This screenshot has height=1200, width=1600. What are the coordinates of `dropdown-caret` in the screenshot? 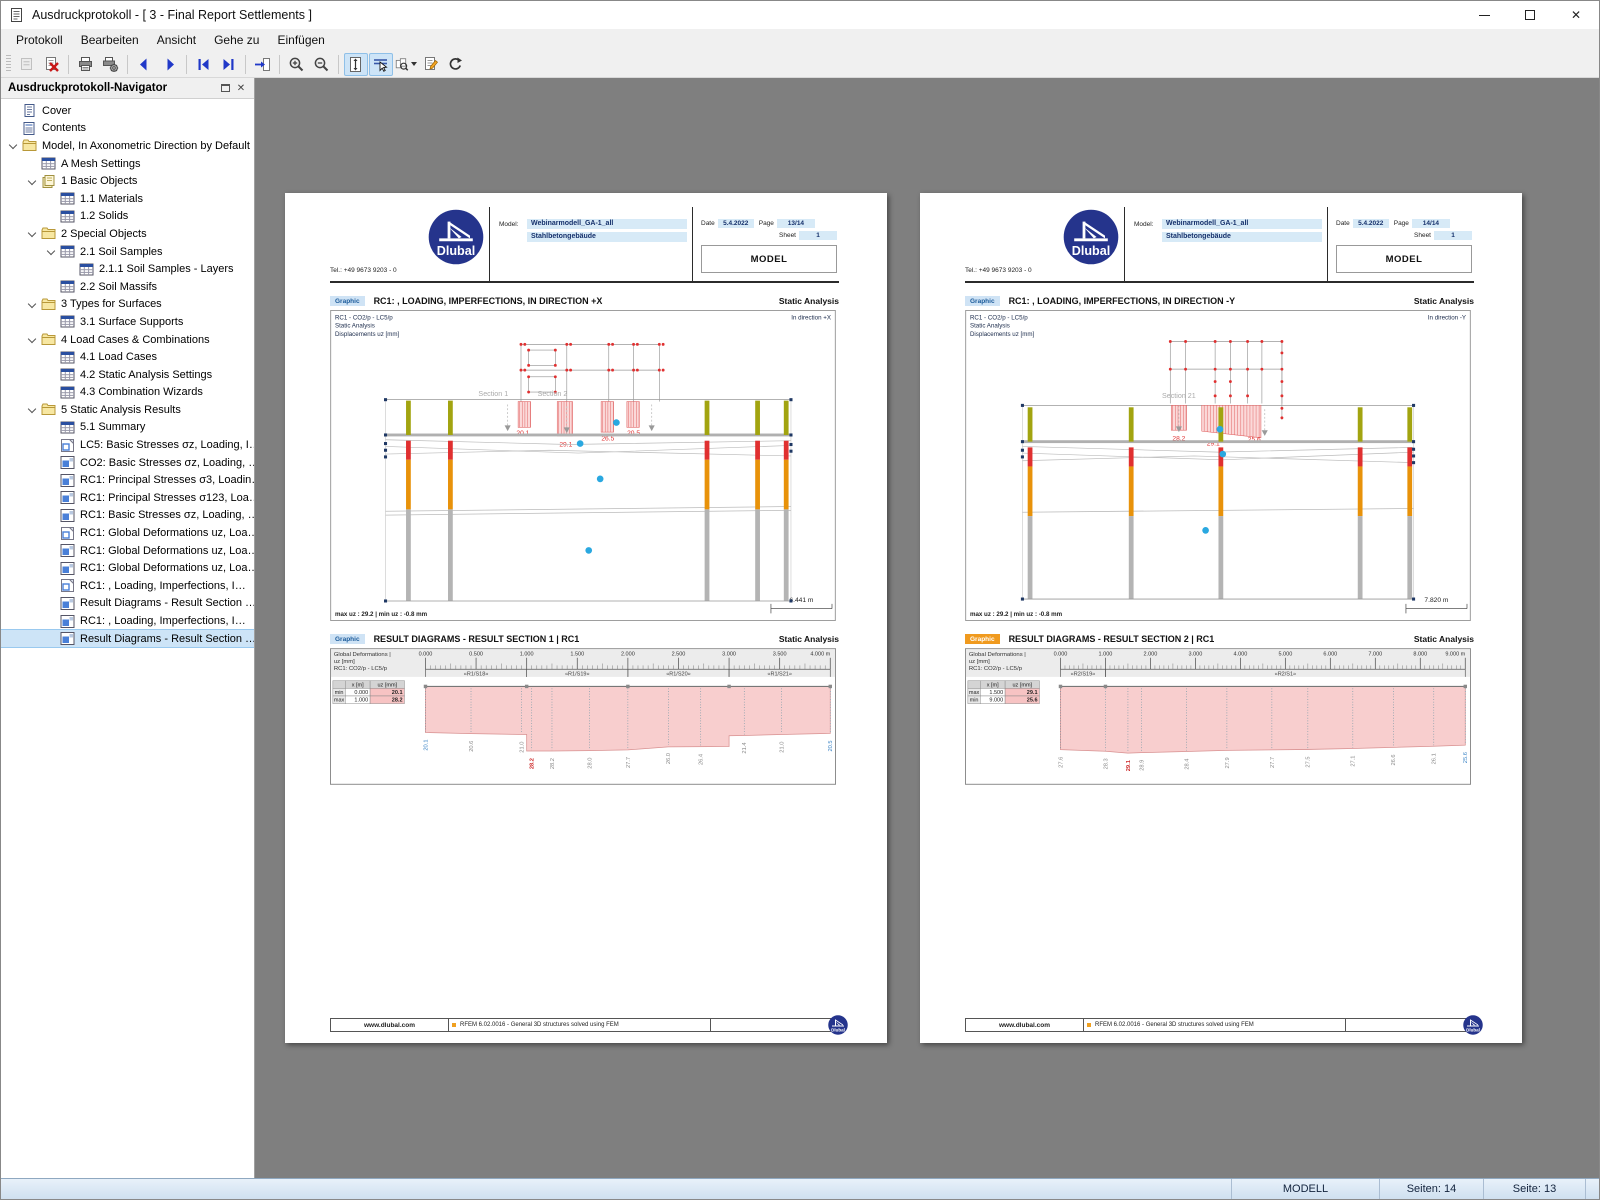 It's located at (413, 64).